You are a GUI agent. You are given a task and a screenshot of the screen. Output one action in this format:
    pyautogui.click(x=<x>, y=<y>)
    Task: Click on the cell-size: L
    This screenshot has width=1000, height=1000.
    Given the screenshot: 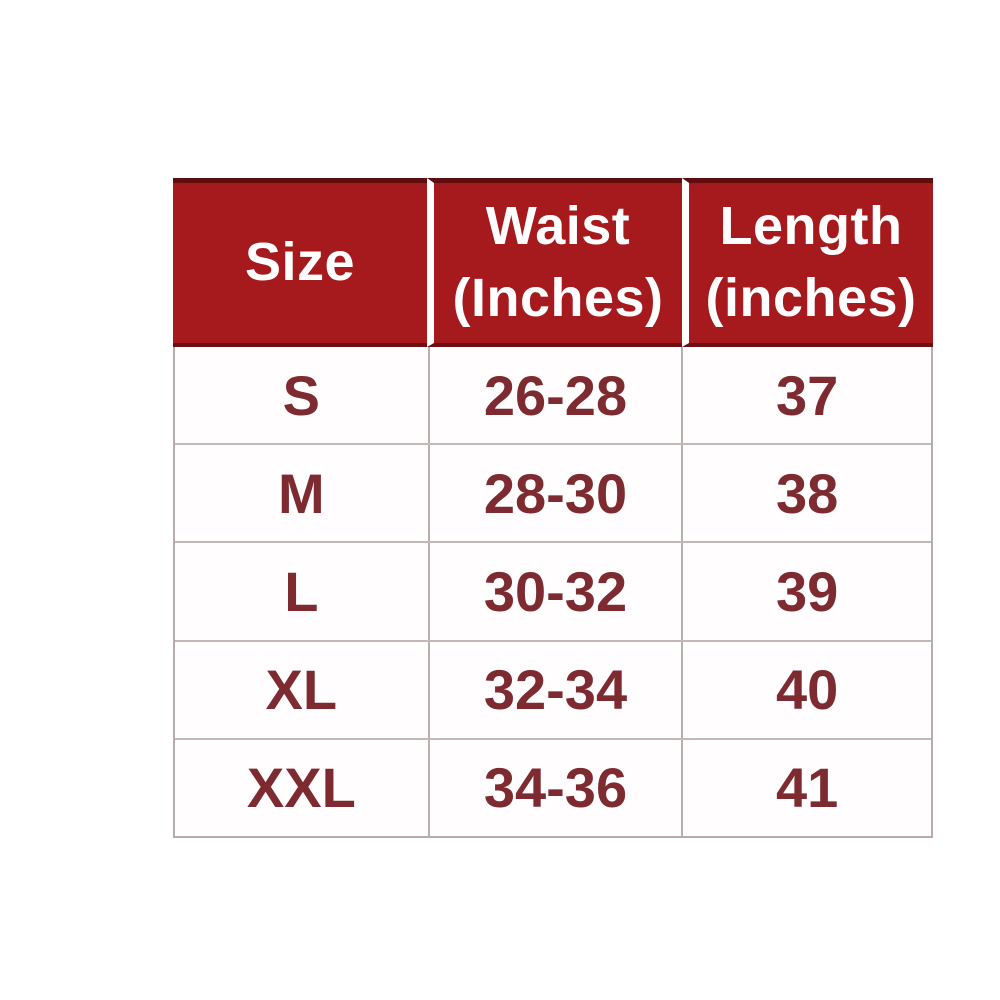 What is the action you would take?
    pyautogui.click(x=301, y=591)
    